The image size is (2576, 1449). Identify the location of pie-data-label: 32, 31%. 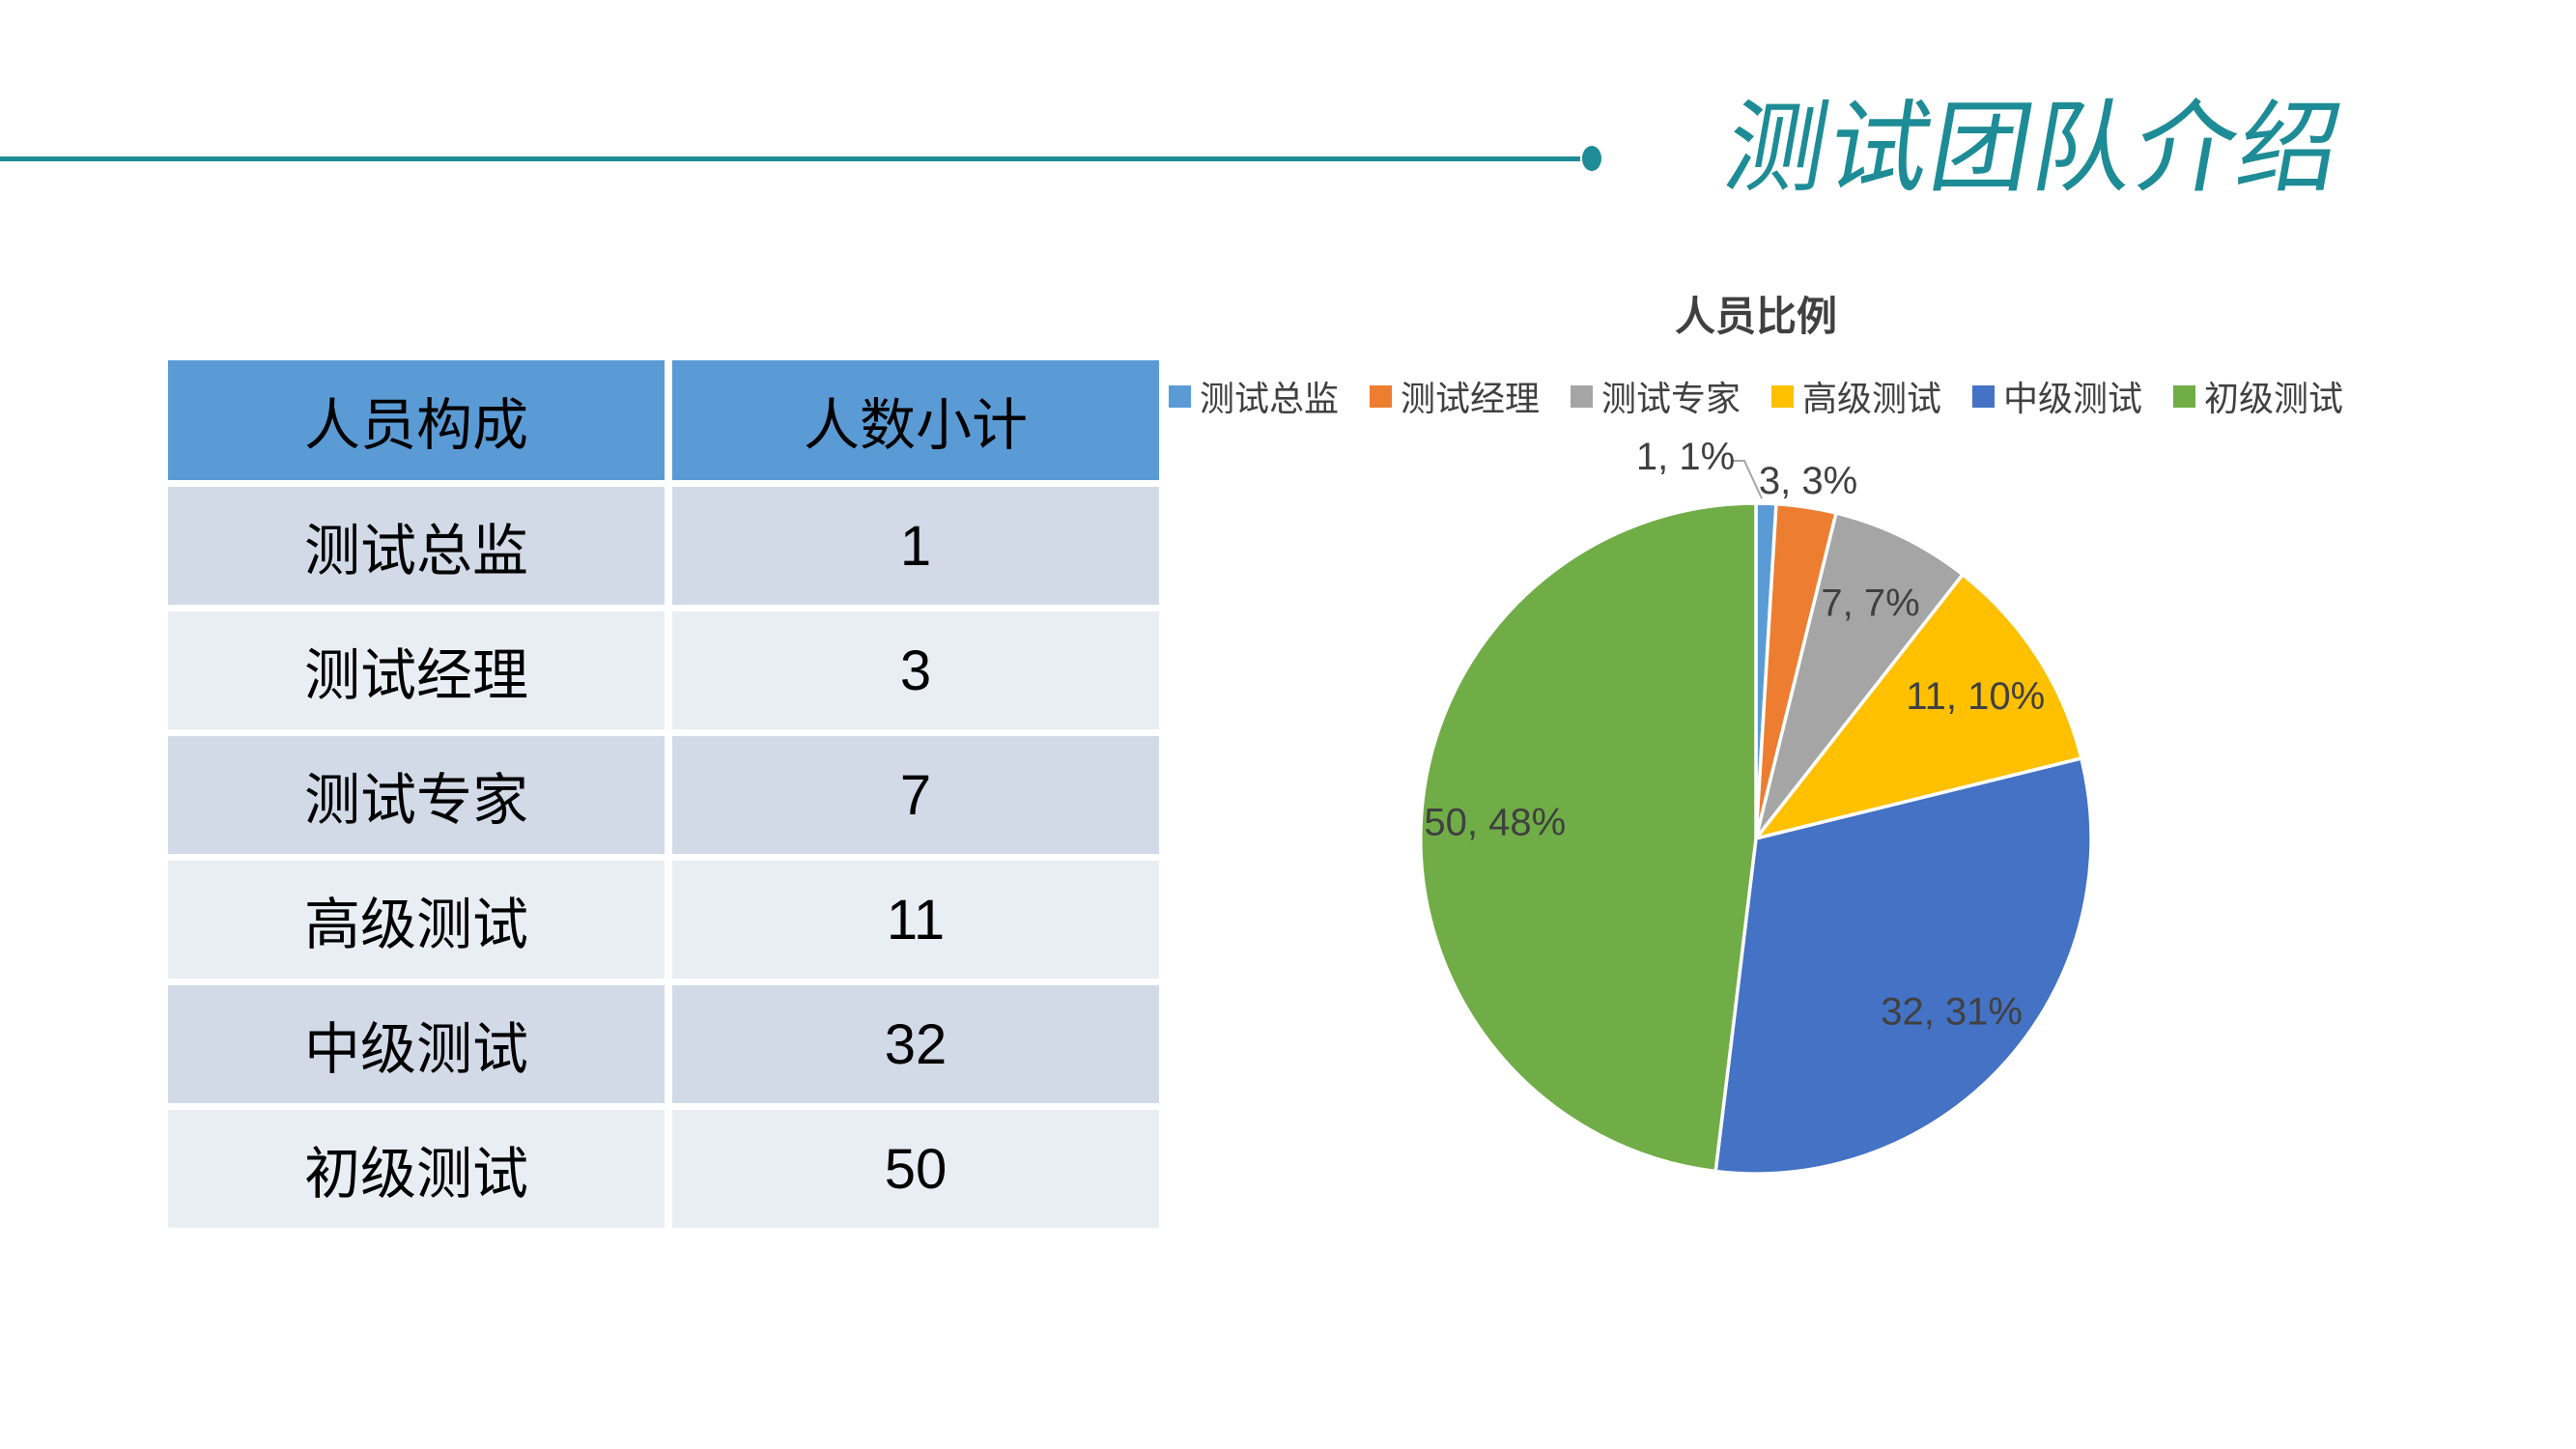
(1952, 1012).